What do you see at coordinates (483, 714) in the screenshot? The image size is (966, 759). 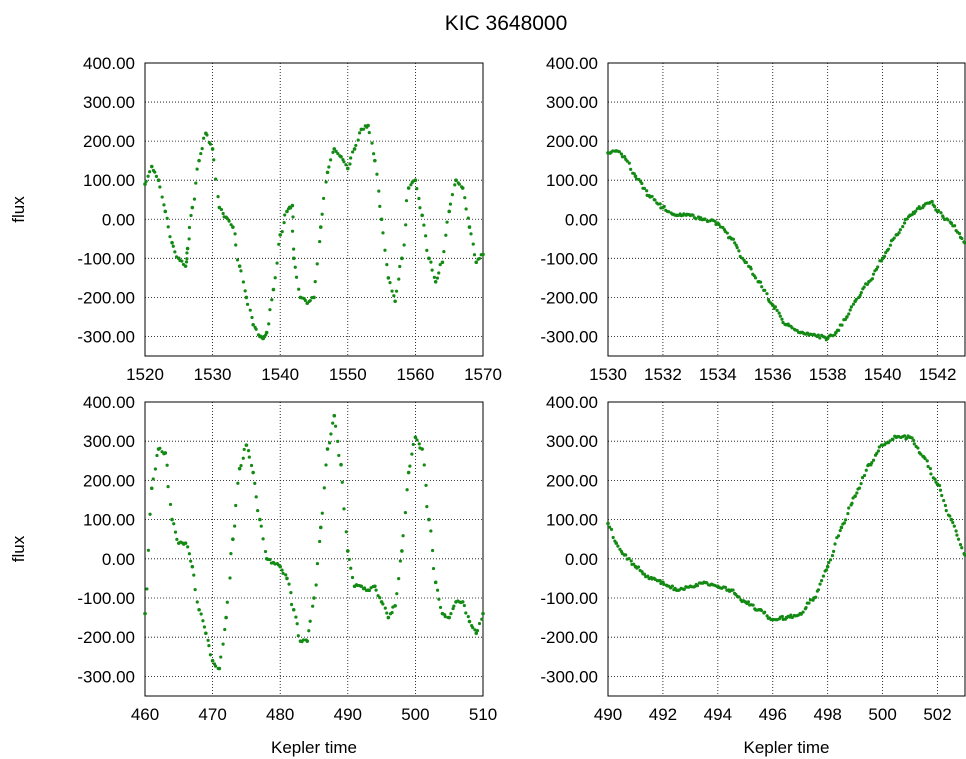 I see `x-tick-label: 510` at bounding box center [483, 714].